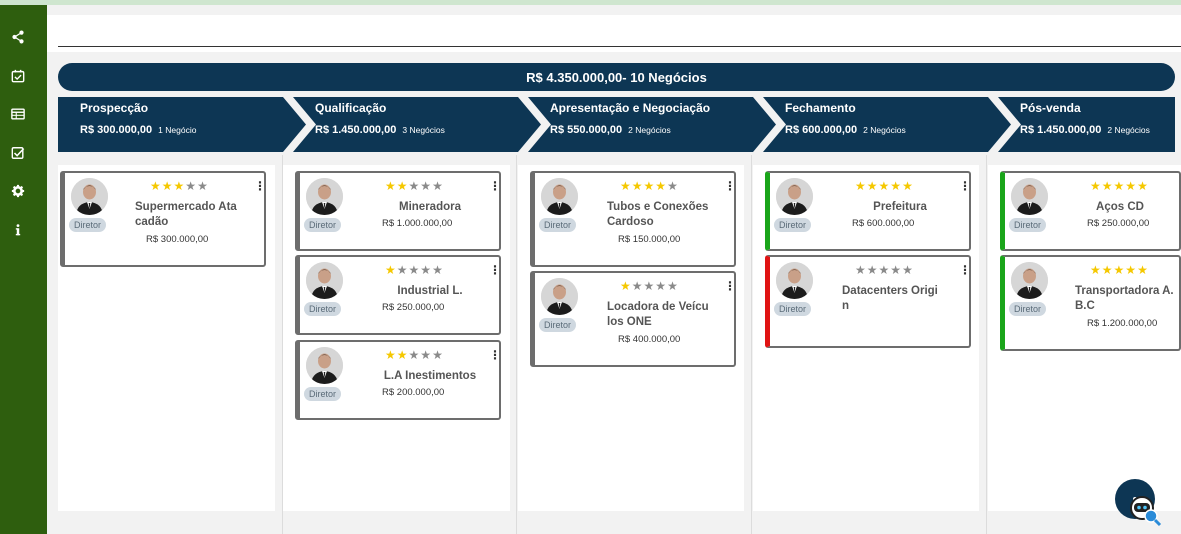 This screenshot has height=534, width=1181. I want to click on deal-name: Supermercado Ata cadão, so click(186, 214).